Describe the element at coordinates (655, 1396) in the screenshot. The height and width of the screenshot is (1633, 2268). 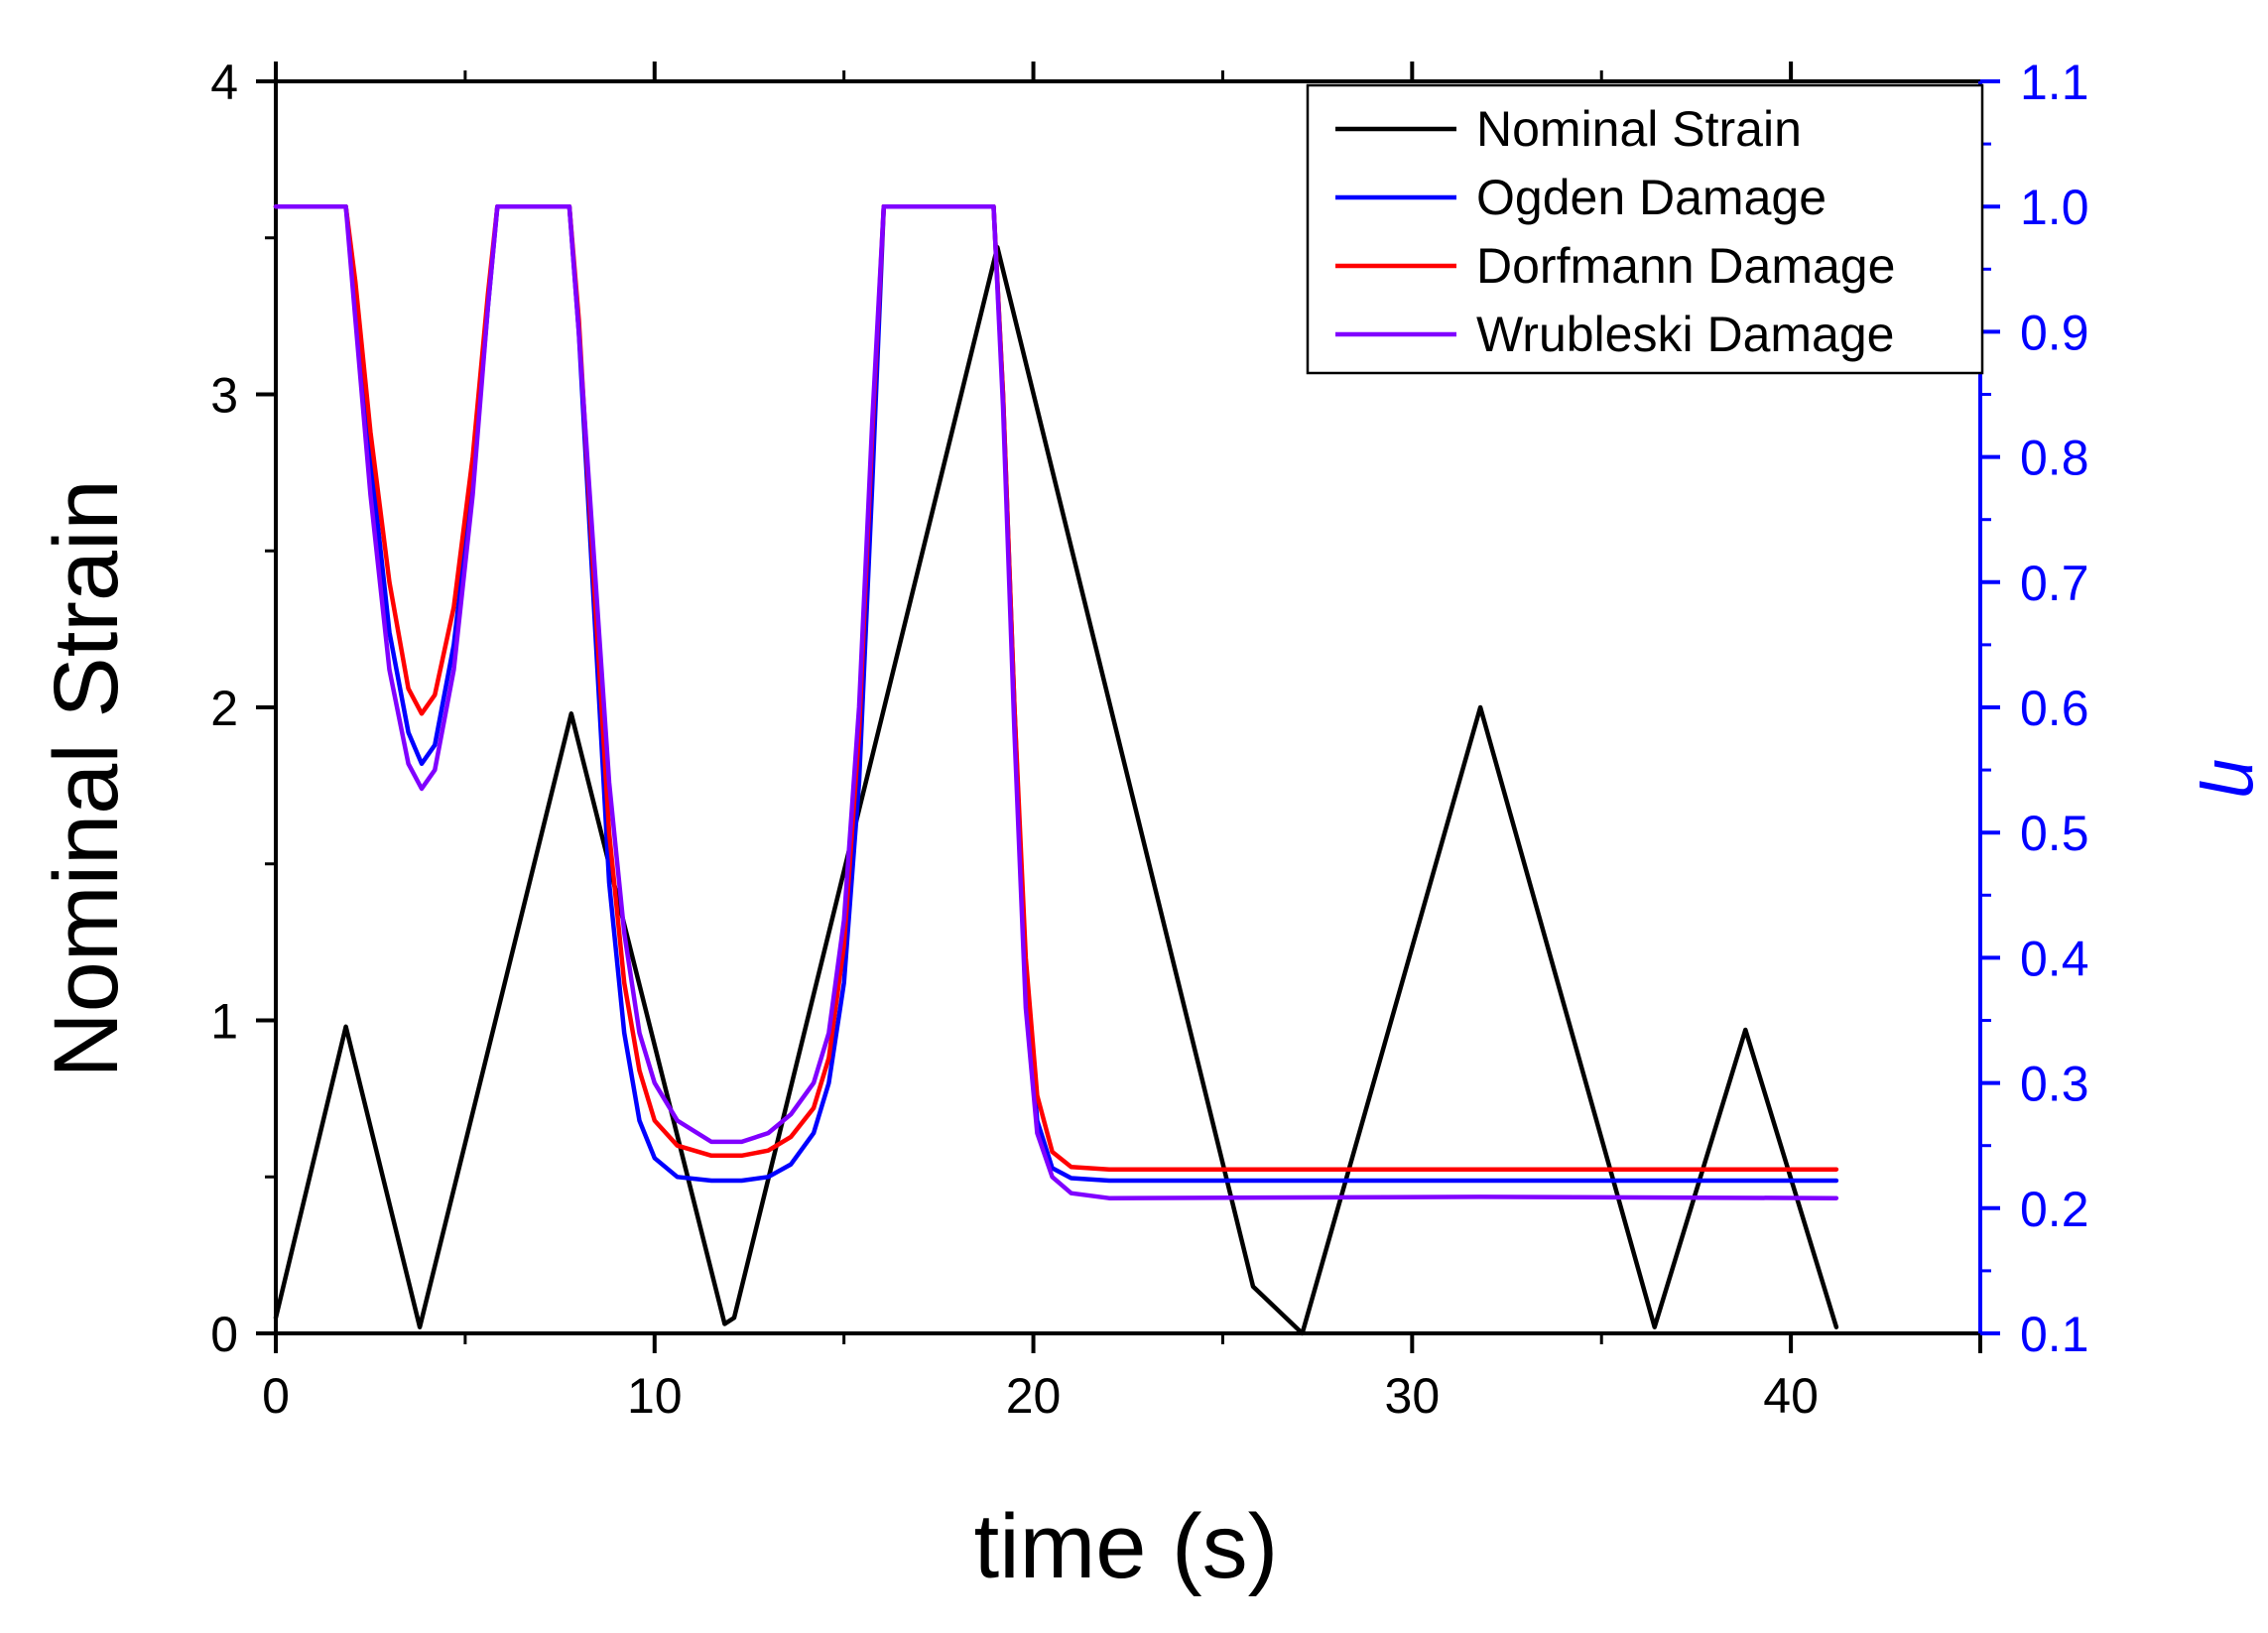
I see `x-tick-label: 10` at that location.